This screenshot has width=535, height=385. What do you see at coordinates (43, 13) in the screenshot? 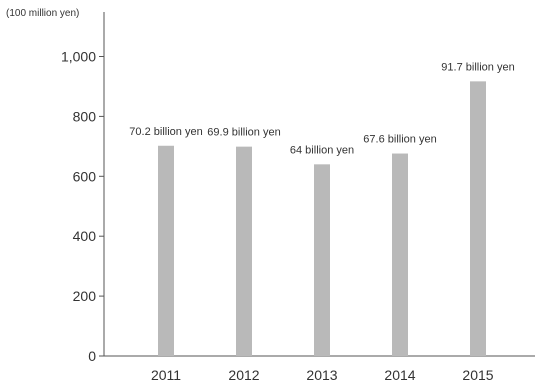
I see `y-axis-unit-label: (100 million yen)` at bounding box center [43, 13].